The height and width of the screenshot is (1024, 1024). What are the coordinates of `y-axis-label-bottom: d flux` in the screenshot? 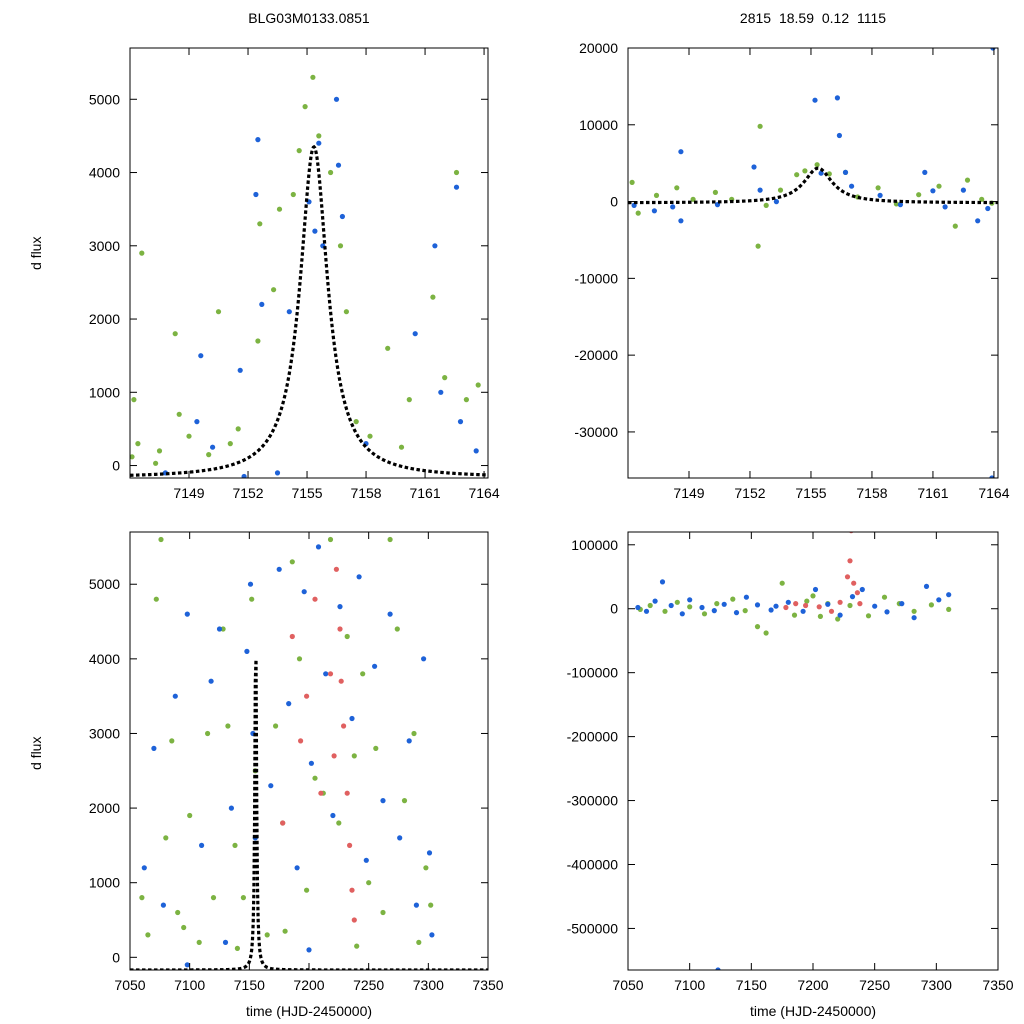 It's located at (36, 753).